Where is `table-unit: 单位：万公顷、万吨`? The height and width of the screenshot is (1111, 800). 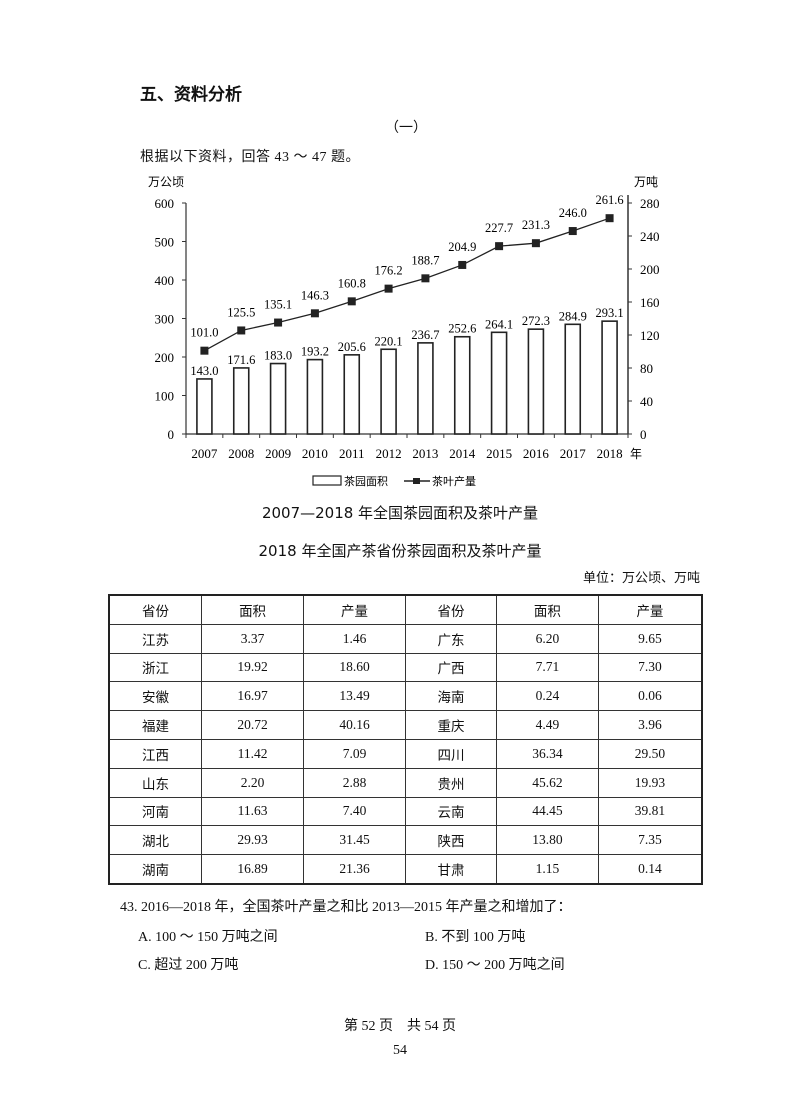
table-unit: 单位：万公顷、万吨 is located at coordinates (641, 577).